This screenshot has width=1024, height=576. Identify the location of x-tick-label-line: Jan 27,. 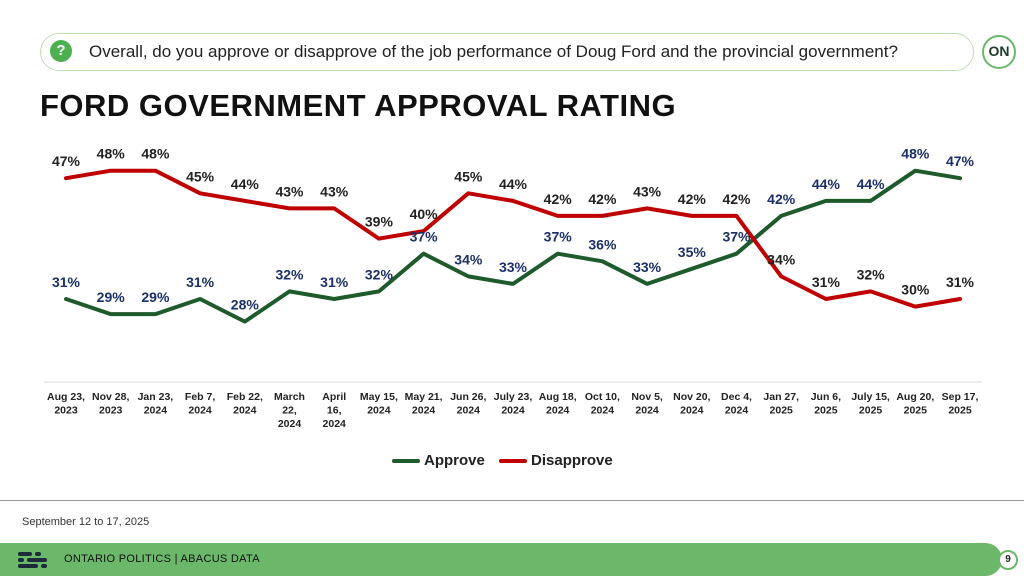
(781, 397).